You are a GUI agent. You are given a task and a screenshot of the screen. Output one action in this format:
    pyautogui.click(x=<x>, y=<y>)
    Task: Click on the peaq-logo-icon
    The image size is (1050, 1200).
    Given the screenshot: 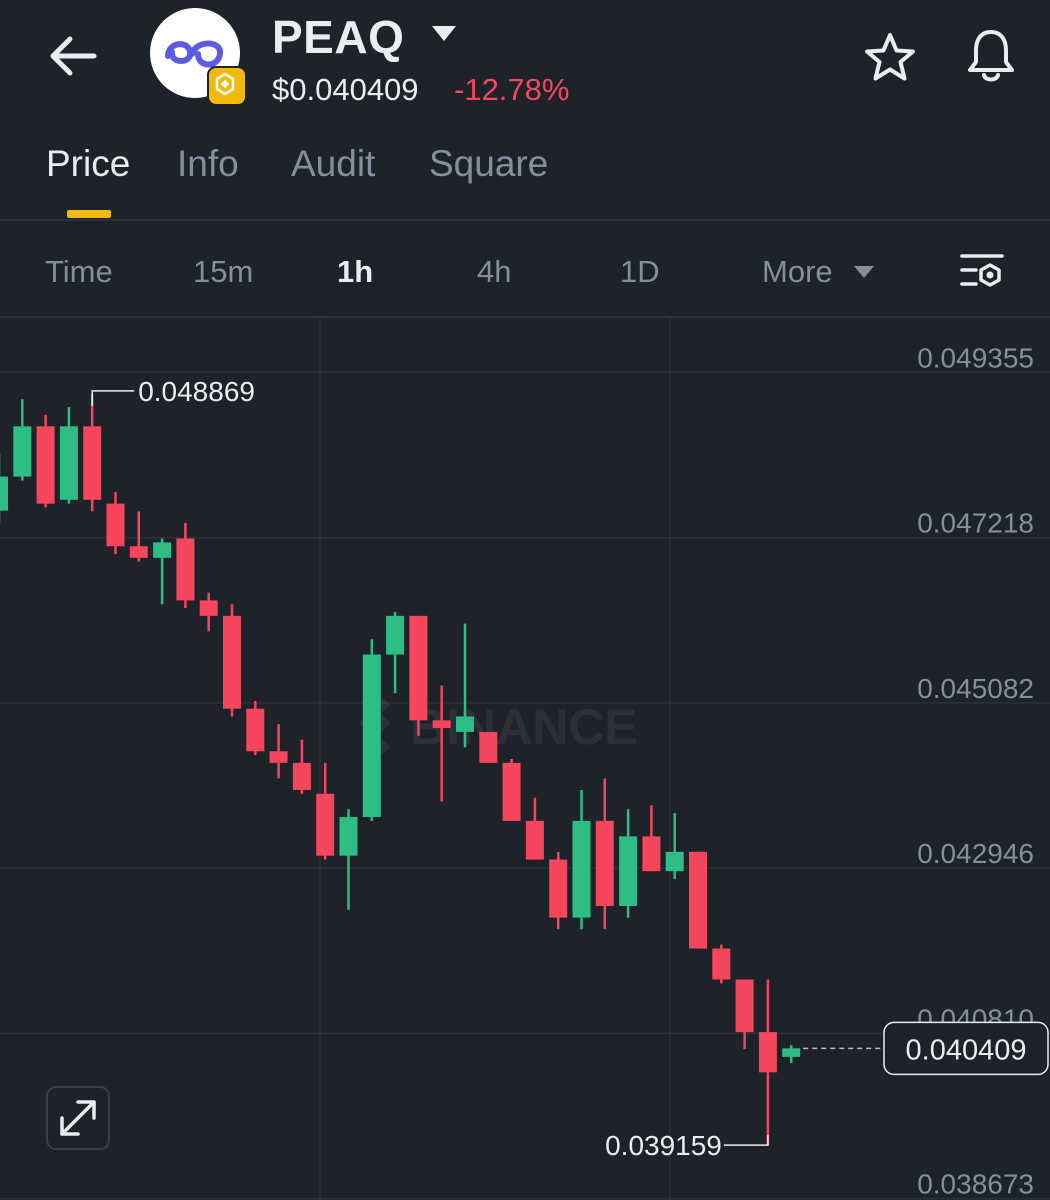 What is the action you would take?
    pyautogui.click(x=198, y=57)
    